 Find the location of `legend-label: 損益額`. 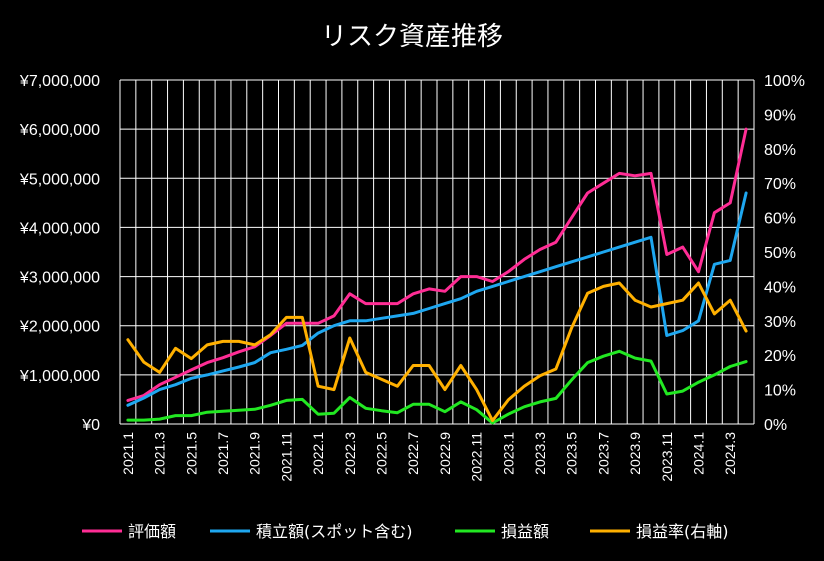

legend-label: 損益額 is located at coordinates (525, 531).